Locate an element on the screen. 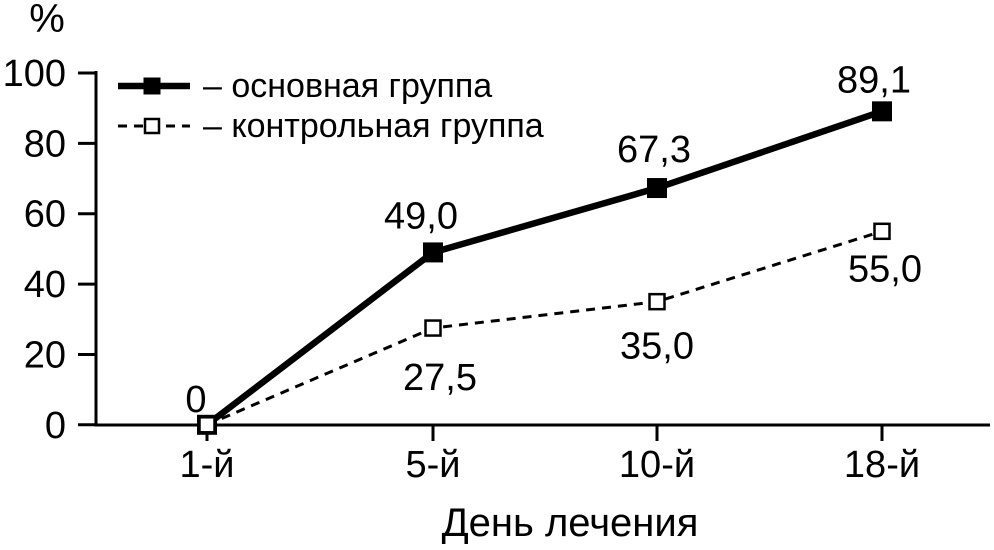 This screenshot has height=550, width=994. legend-label-main-group: – основная группа is located at coordinates (348, 86).